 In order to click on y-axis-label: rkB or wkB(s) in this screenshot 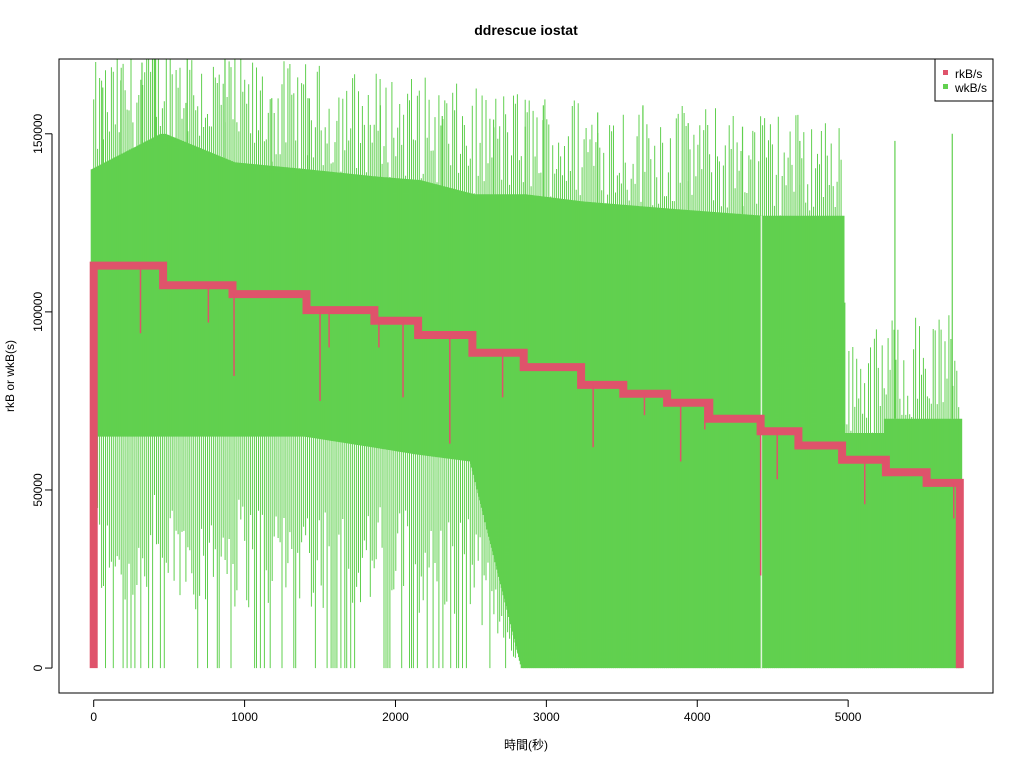, I will do `click(10, 376)`.